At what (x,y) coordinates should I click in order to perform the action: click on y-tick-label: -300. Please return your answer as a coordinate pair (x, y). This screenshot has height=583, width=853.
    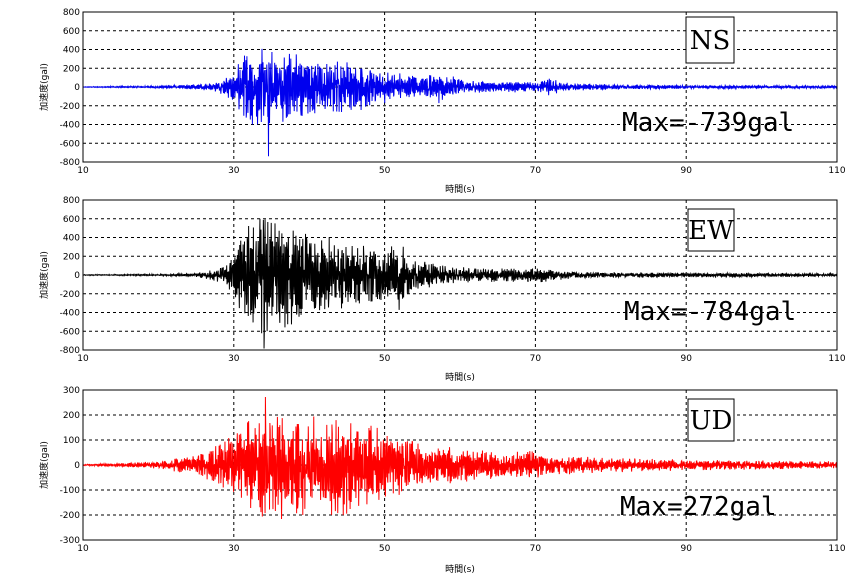
    Looking at the image, I should click on (70, 541).